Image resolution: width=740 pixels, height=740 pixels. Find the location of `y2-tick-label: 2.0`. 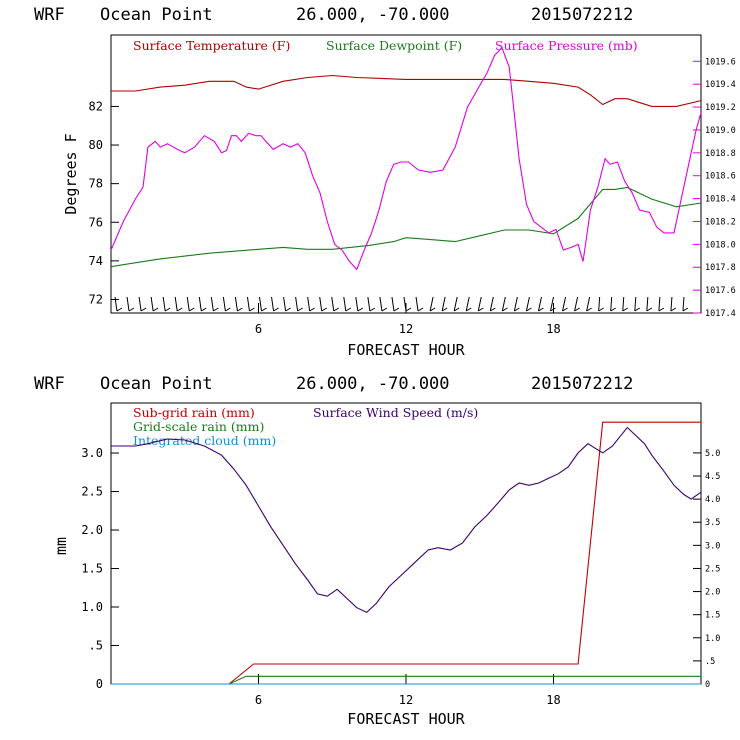

y2-tick-label: 2.0 is located at coordinates (712, 593).